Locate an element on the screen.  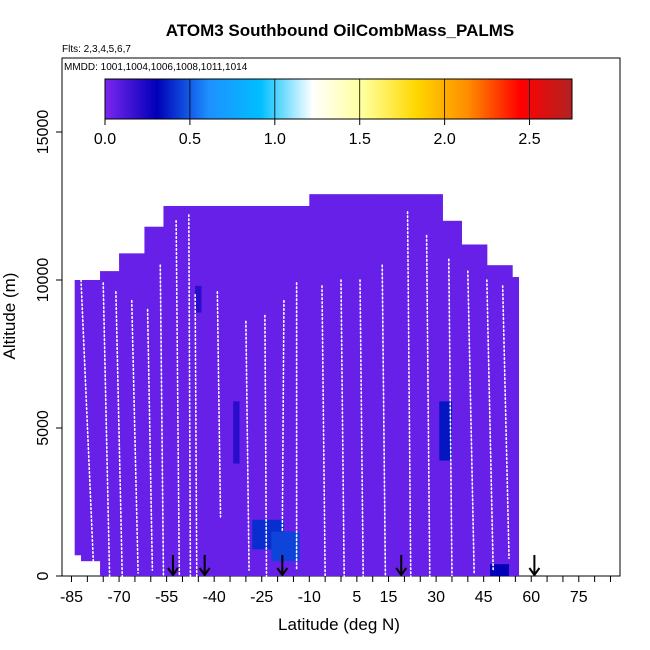
x-tick-label: 15 is located at coordinates (389, 597).